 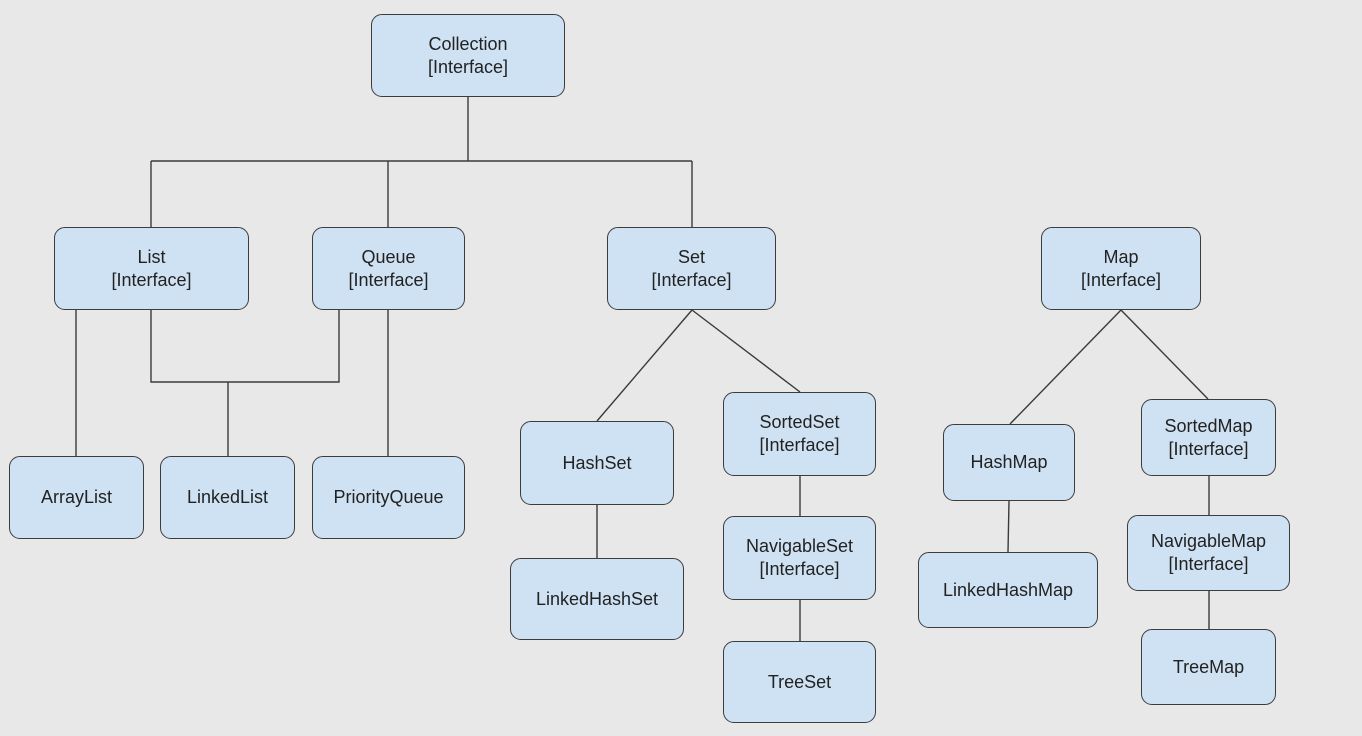 I want to click on node-list-kind: [Interface], so click(x=151, y=279).